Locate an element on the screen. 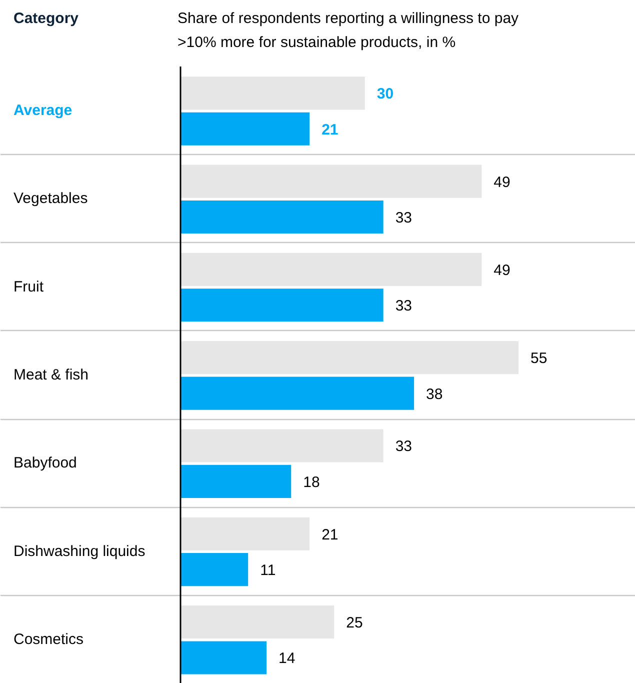 The image size is (635, 683). data-label: 30 is located at coordinates (385, 94).